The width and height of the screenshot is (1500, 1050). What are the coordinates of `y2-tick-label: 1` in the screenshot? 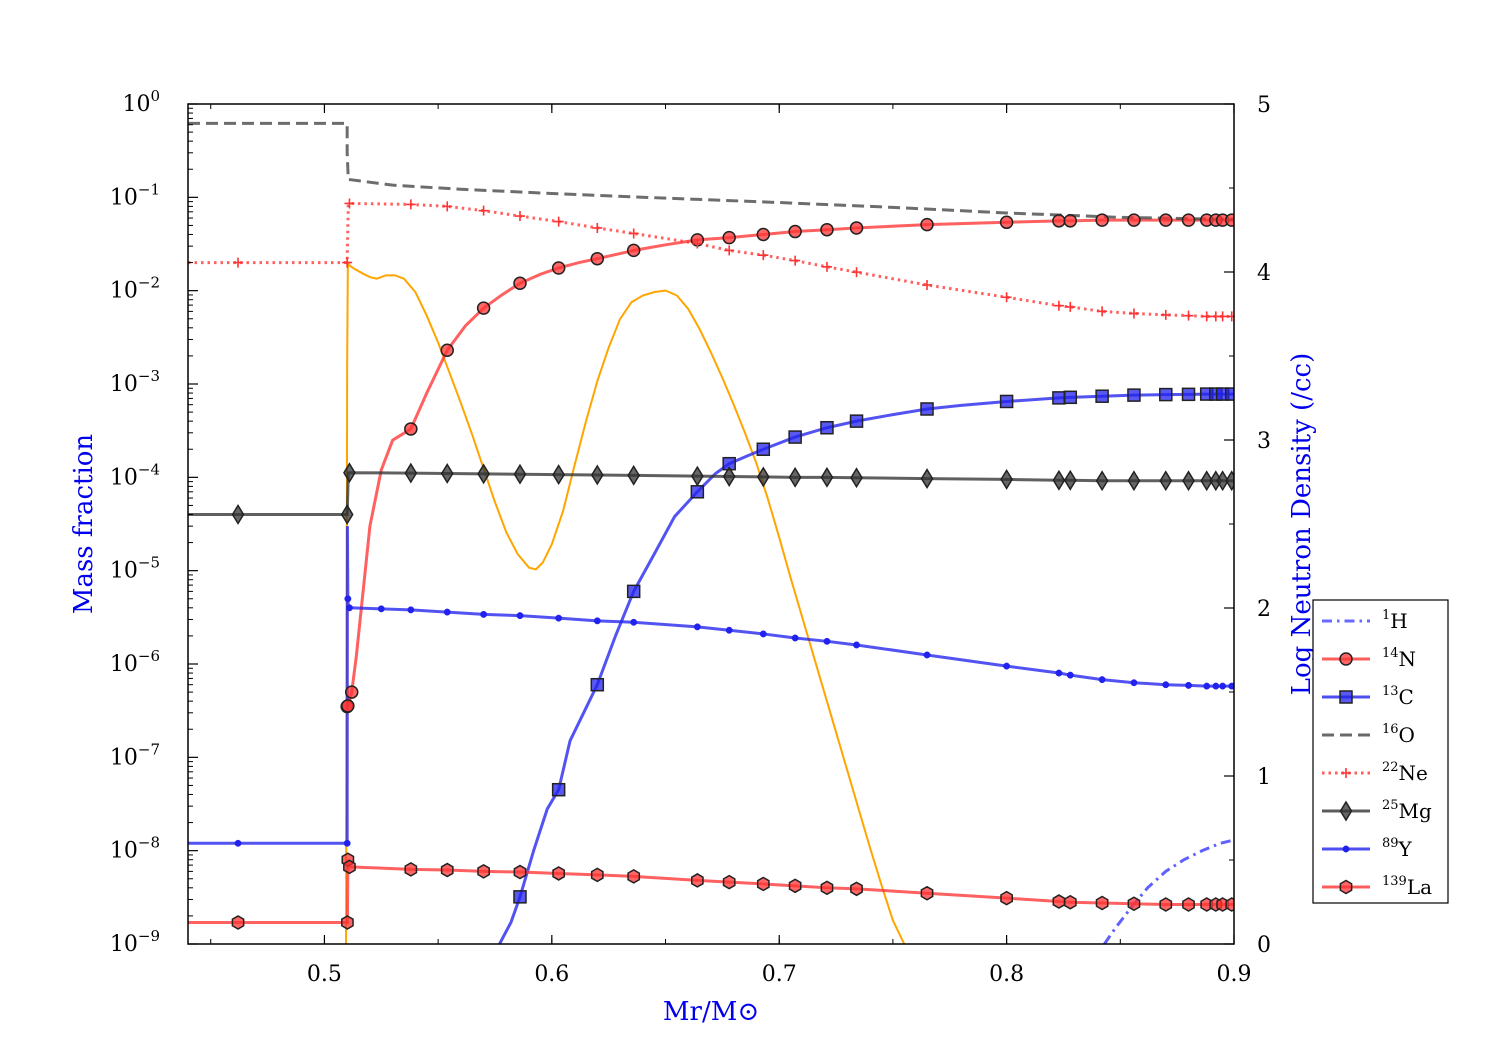 It's located at (1264, 777).